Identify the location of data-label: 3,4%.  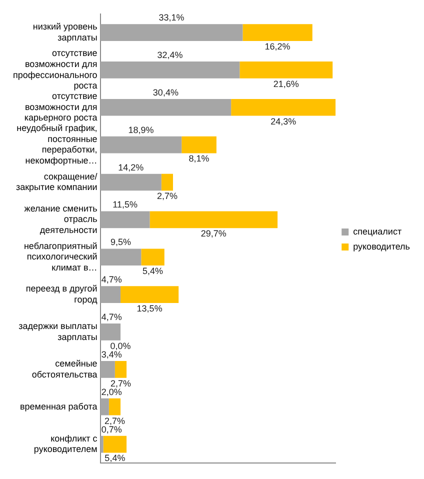
(111, 354).